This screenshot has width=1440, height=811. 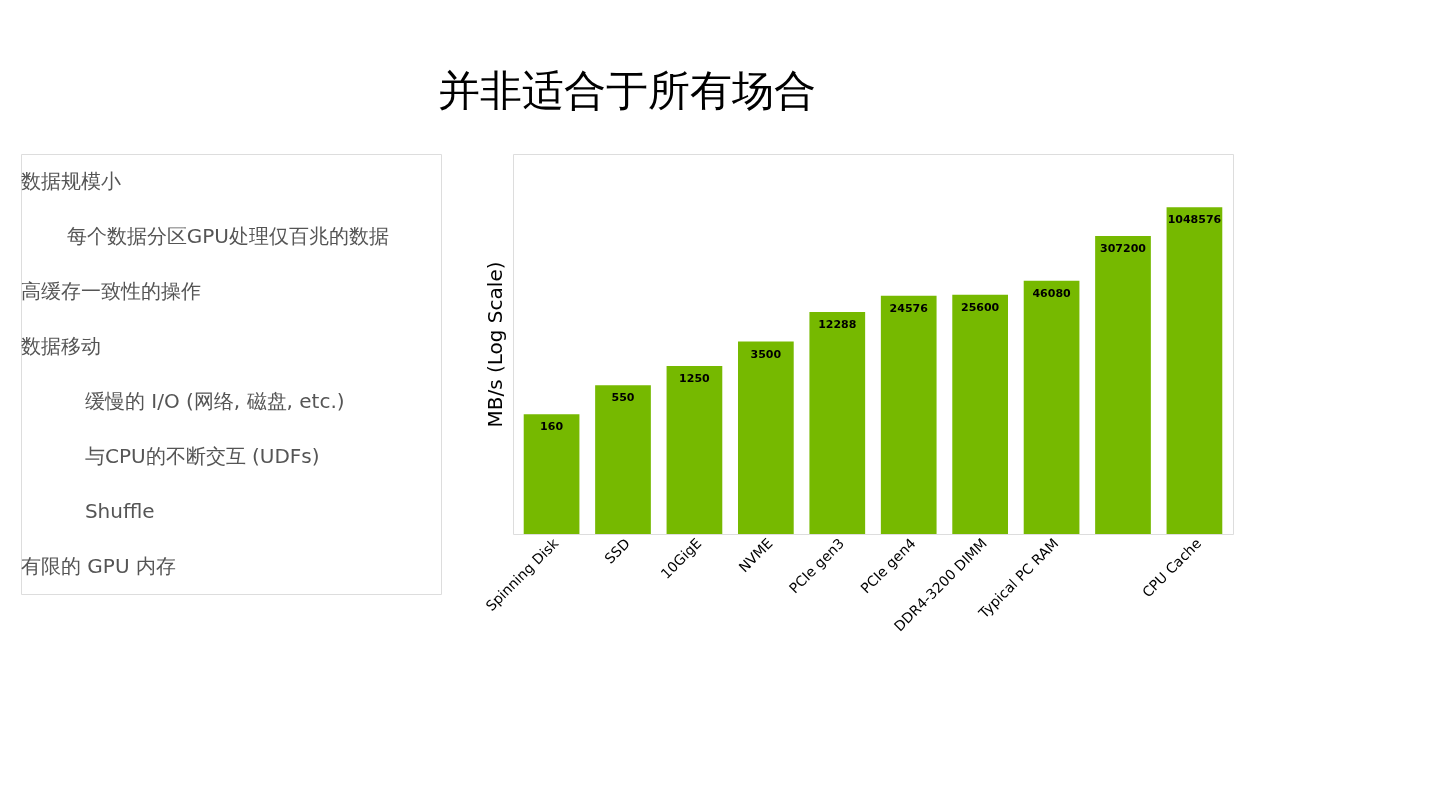 What do you see at coordinates (98, 565) in the screenshot?
I see `text: 有限的 GPU 内存` at bounding box center [98, 565].